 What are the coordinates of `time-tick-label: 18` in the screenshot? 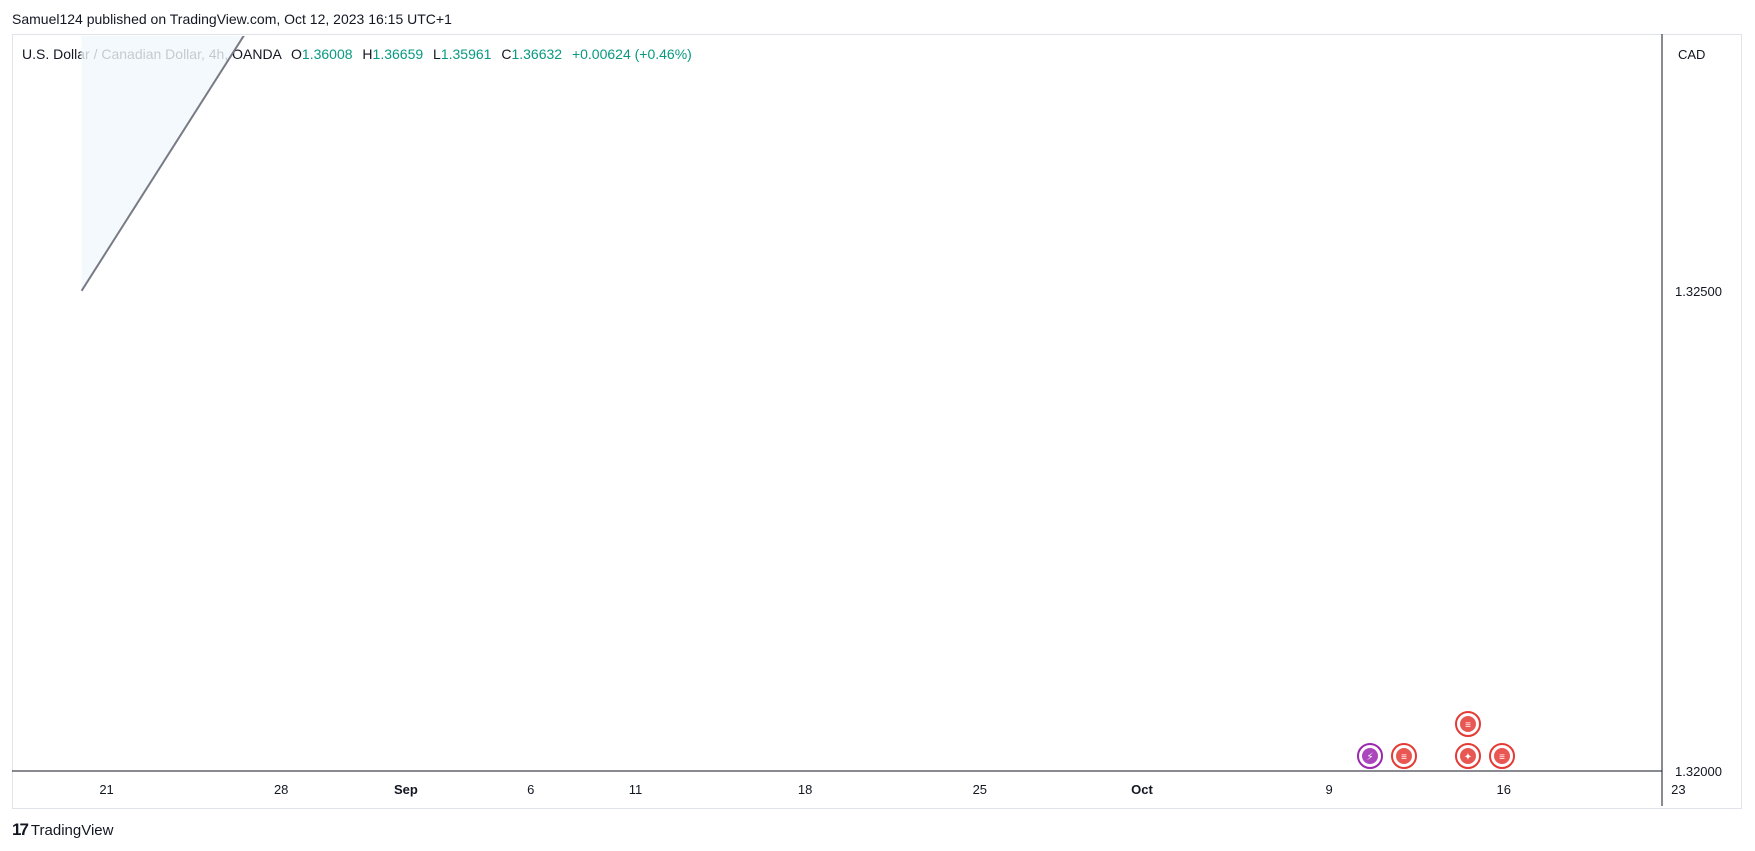 It's located at (805, 789).